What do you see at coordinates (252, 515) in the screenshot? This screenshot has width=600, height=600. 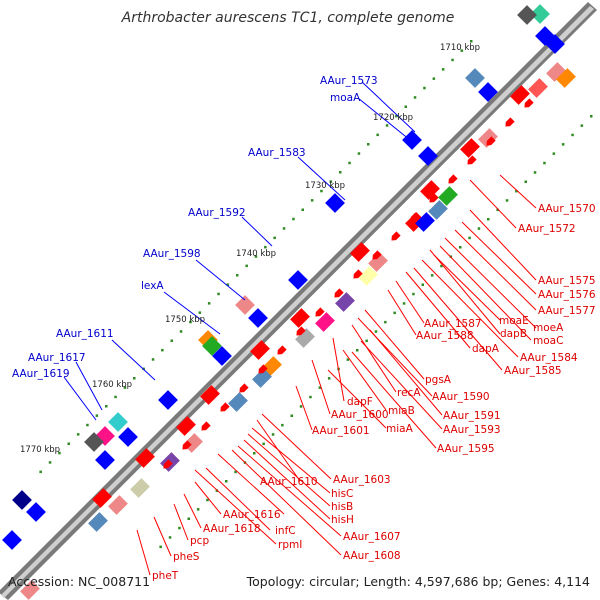 I see `gene-label: AAur_1616` at bounding box center [252, 515].